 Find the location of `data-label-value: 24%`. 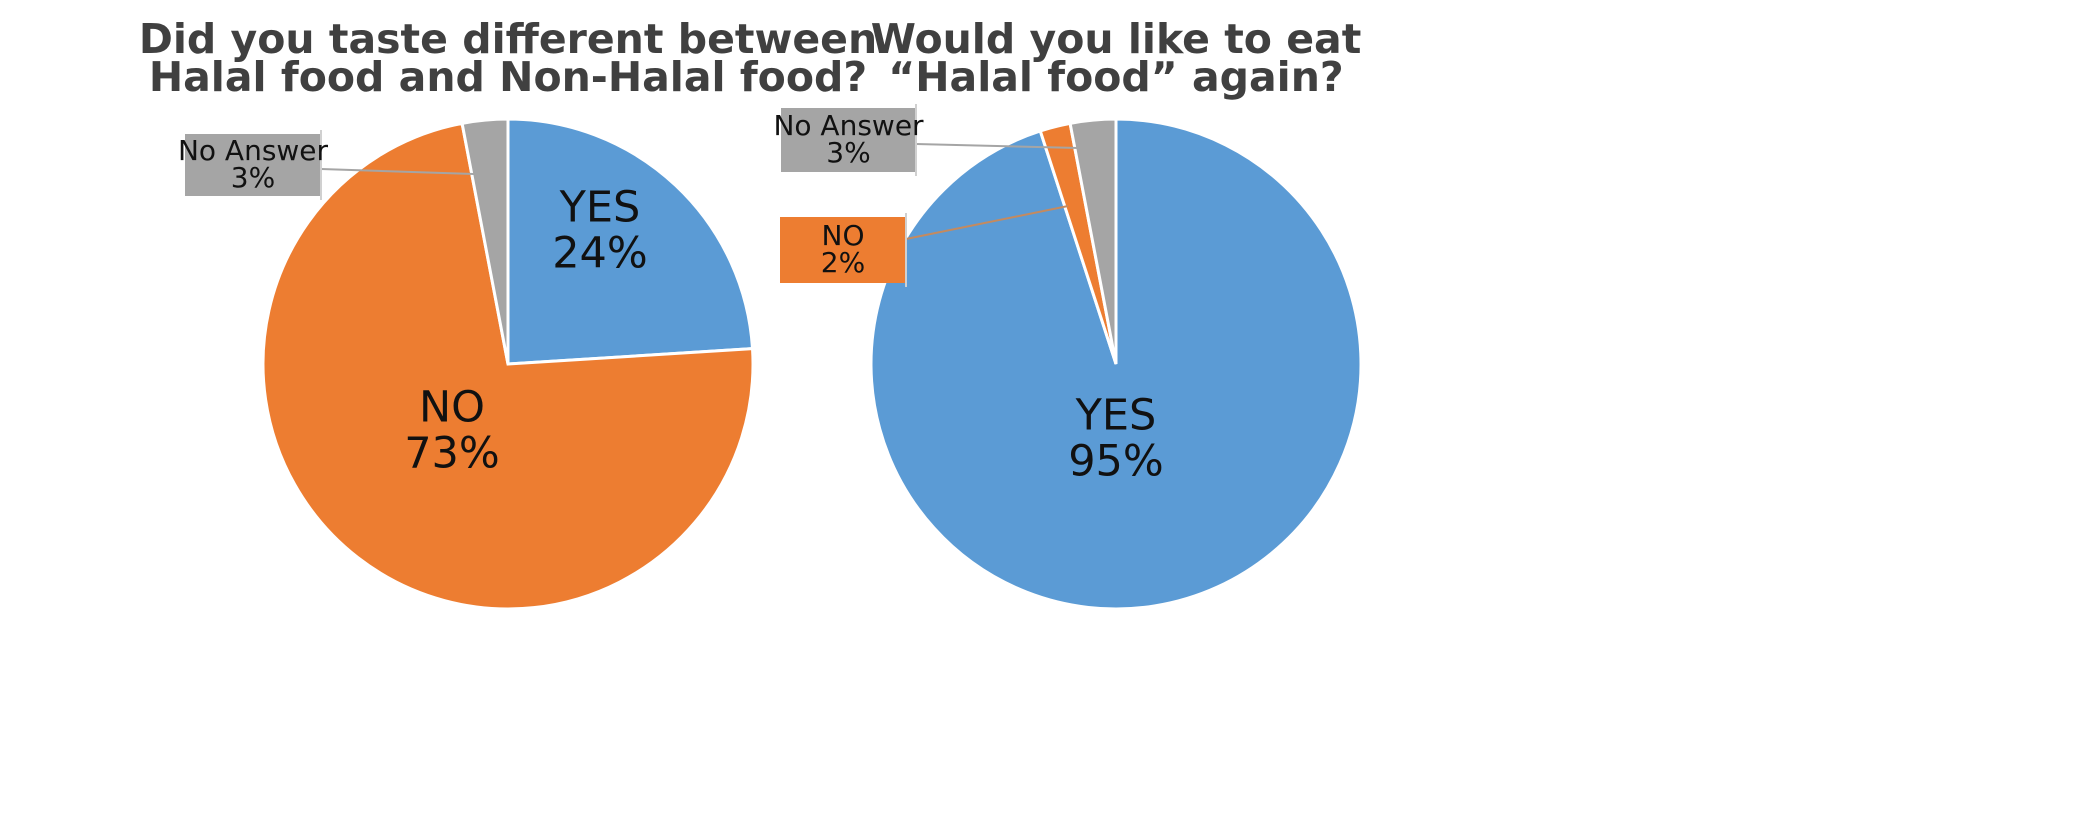

data-label-value: 24% is located at coordinates (600, 254).